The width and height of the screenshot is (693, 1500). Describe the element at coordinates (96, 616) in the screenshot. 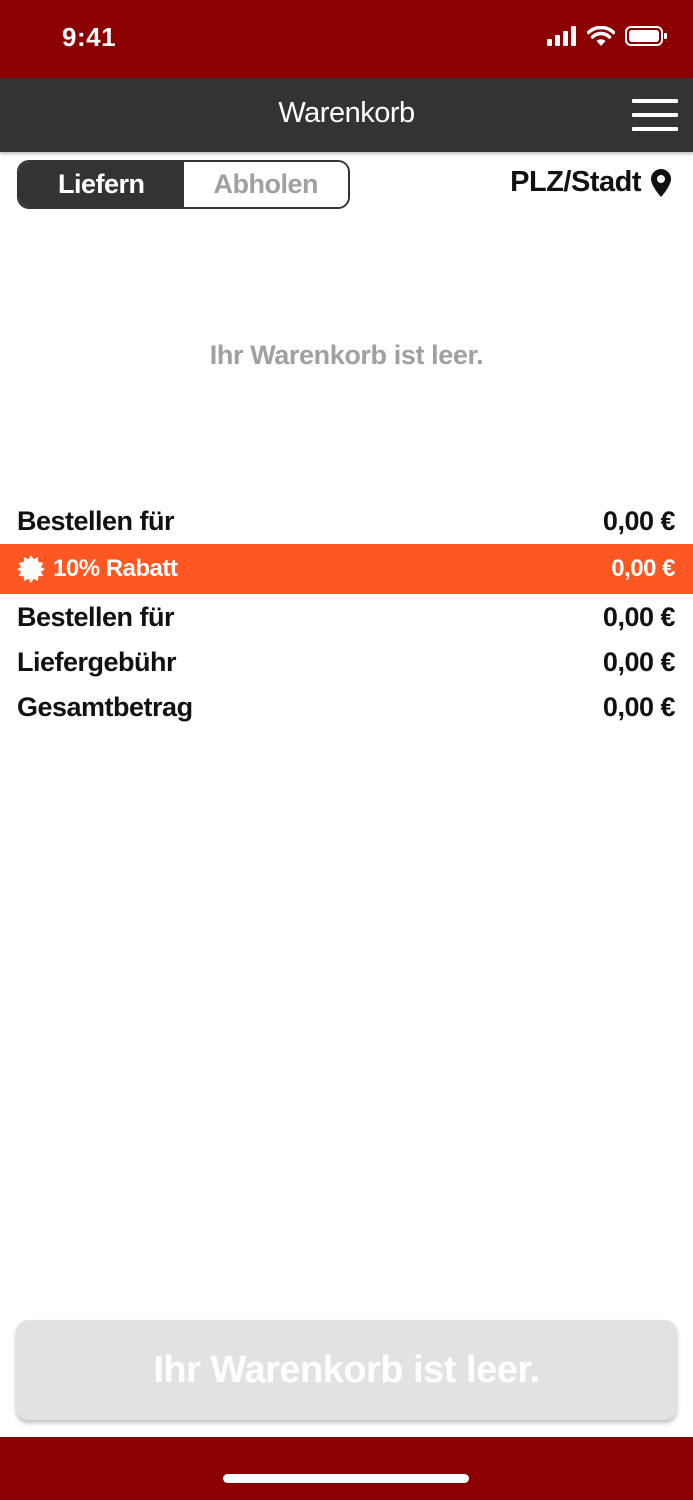

I see `order-total-label: Bestellen für` at that location.